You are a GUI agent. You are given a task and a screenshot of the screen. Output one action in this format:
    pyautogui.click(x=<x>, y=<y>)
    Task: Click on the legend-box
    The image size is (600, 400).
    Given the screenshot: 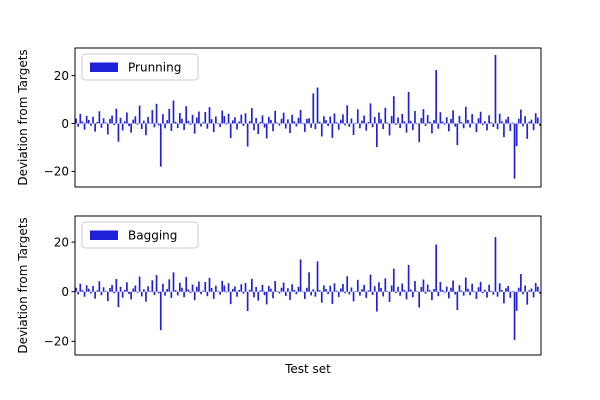 What is the action you would take?
    pyautogui.click(x=140, y=235)
    